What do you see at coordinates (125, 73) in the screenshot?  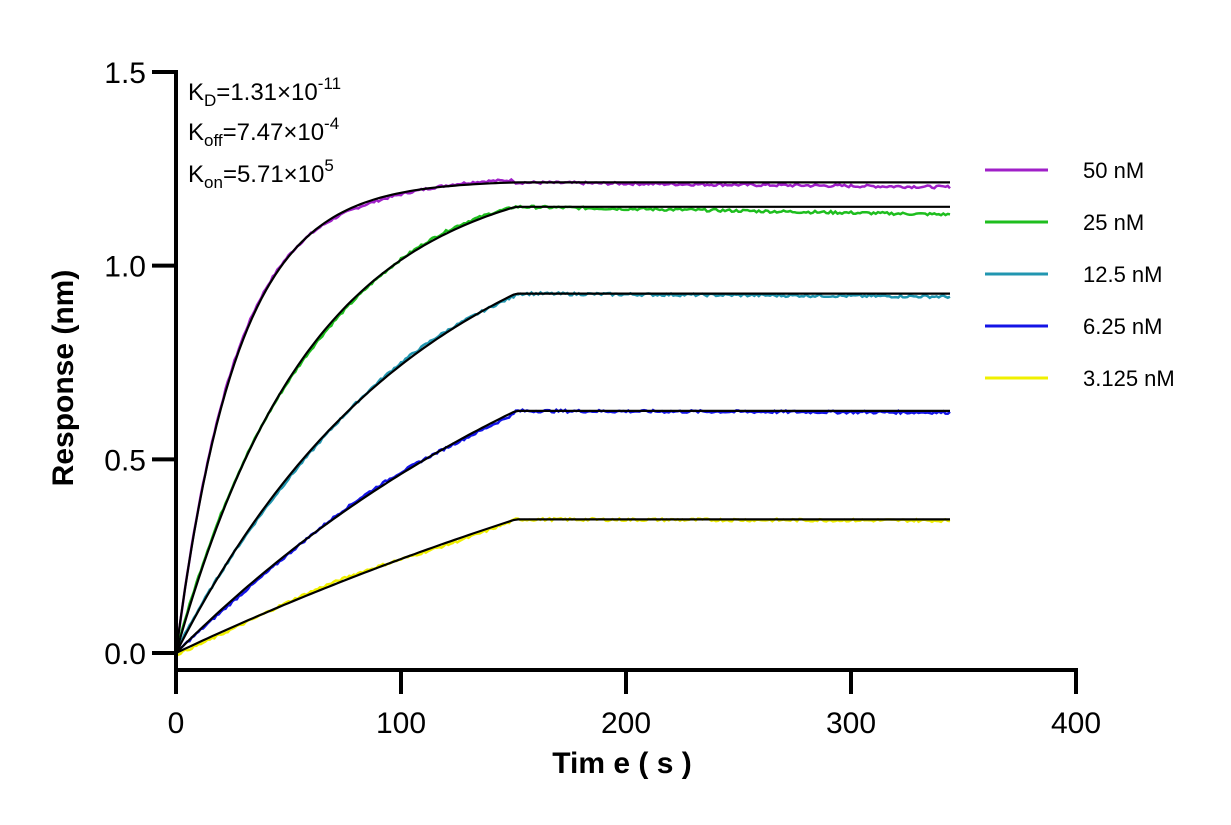 I see `y-tick-label: 1.5` at bounding box center [125, 73].